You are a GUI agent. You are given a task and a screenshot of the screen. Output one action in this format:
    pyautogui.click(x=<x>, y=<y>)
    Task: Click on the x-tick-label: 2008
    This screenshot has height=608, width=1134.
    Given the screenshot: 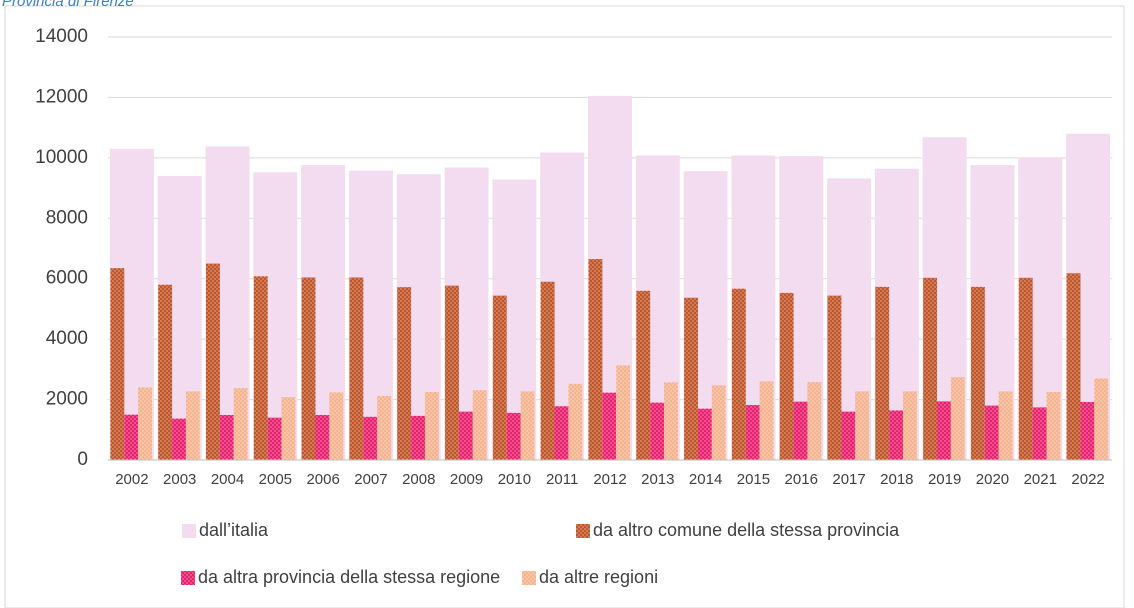 What is the action you would take?
    pyautogui.click(x=418, y=479)
    